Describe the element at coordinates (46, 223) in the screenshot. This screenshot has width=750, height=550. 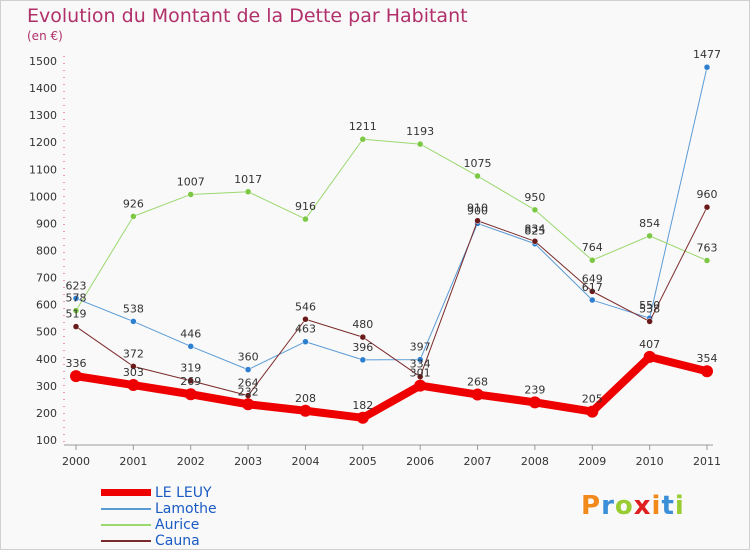
I see `y-tick-label: 900` at that location.